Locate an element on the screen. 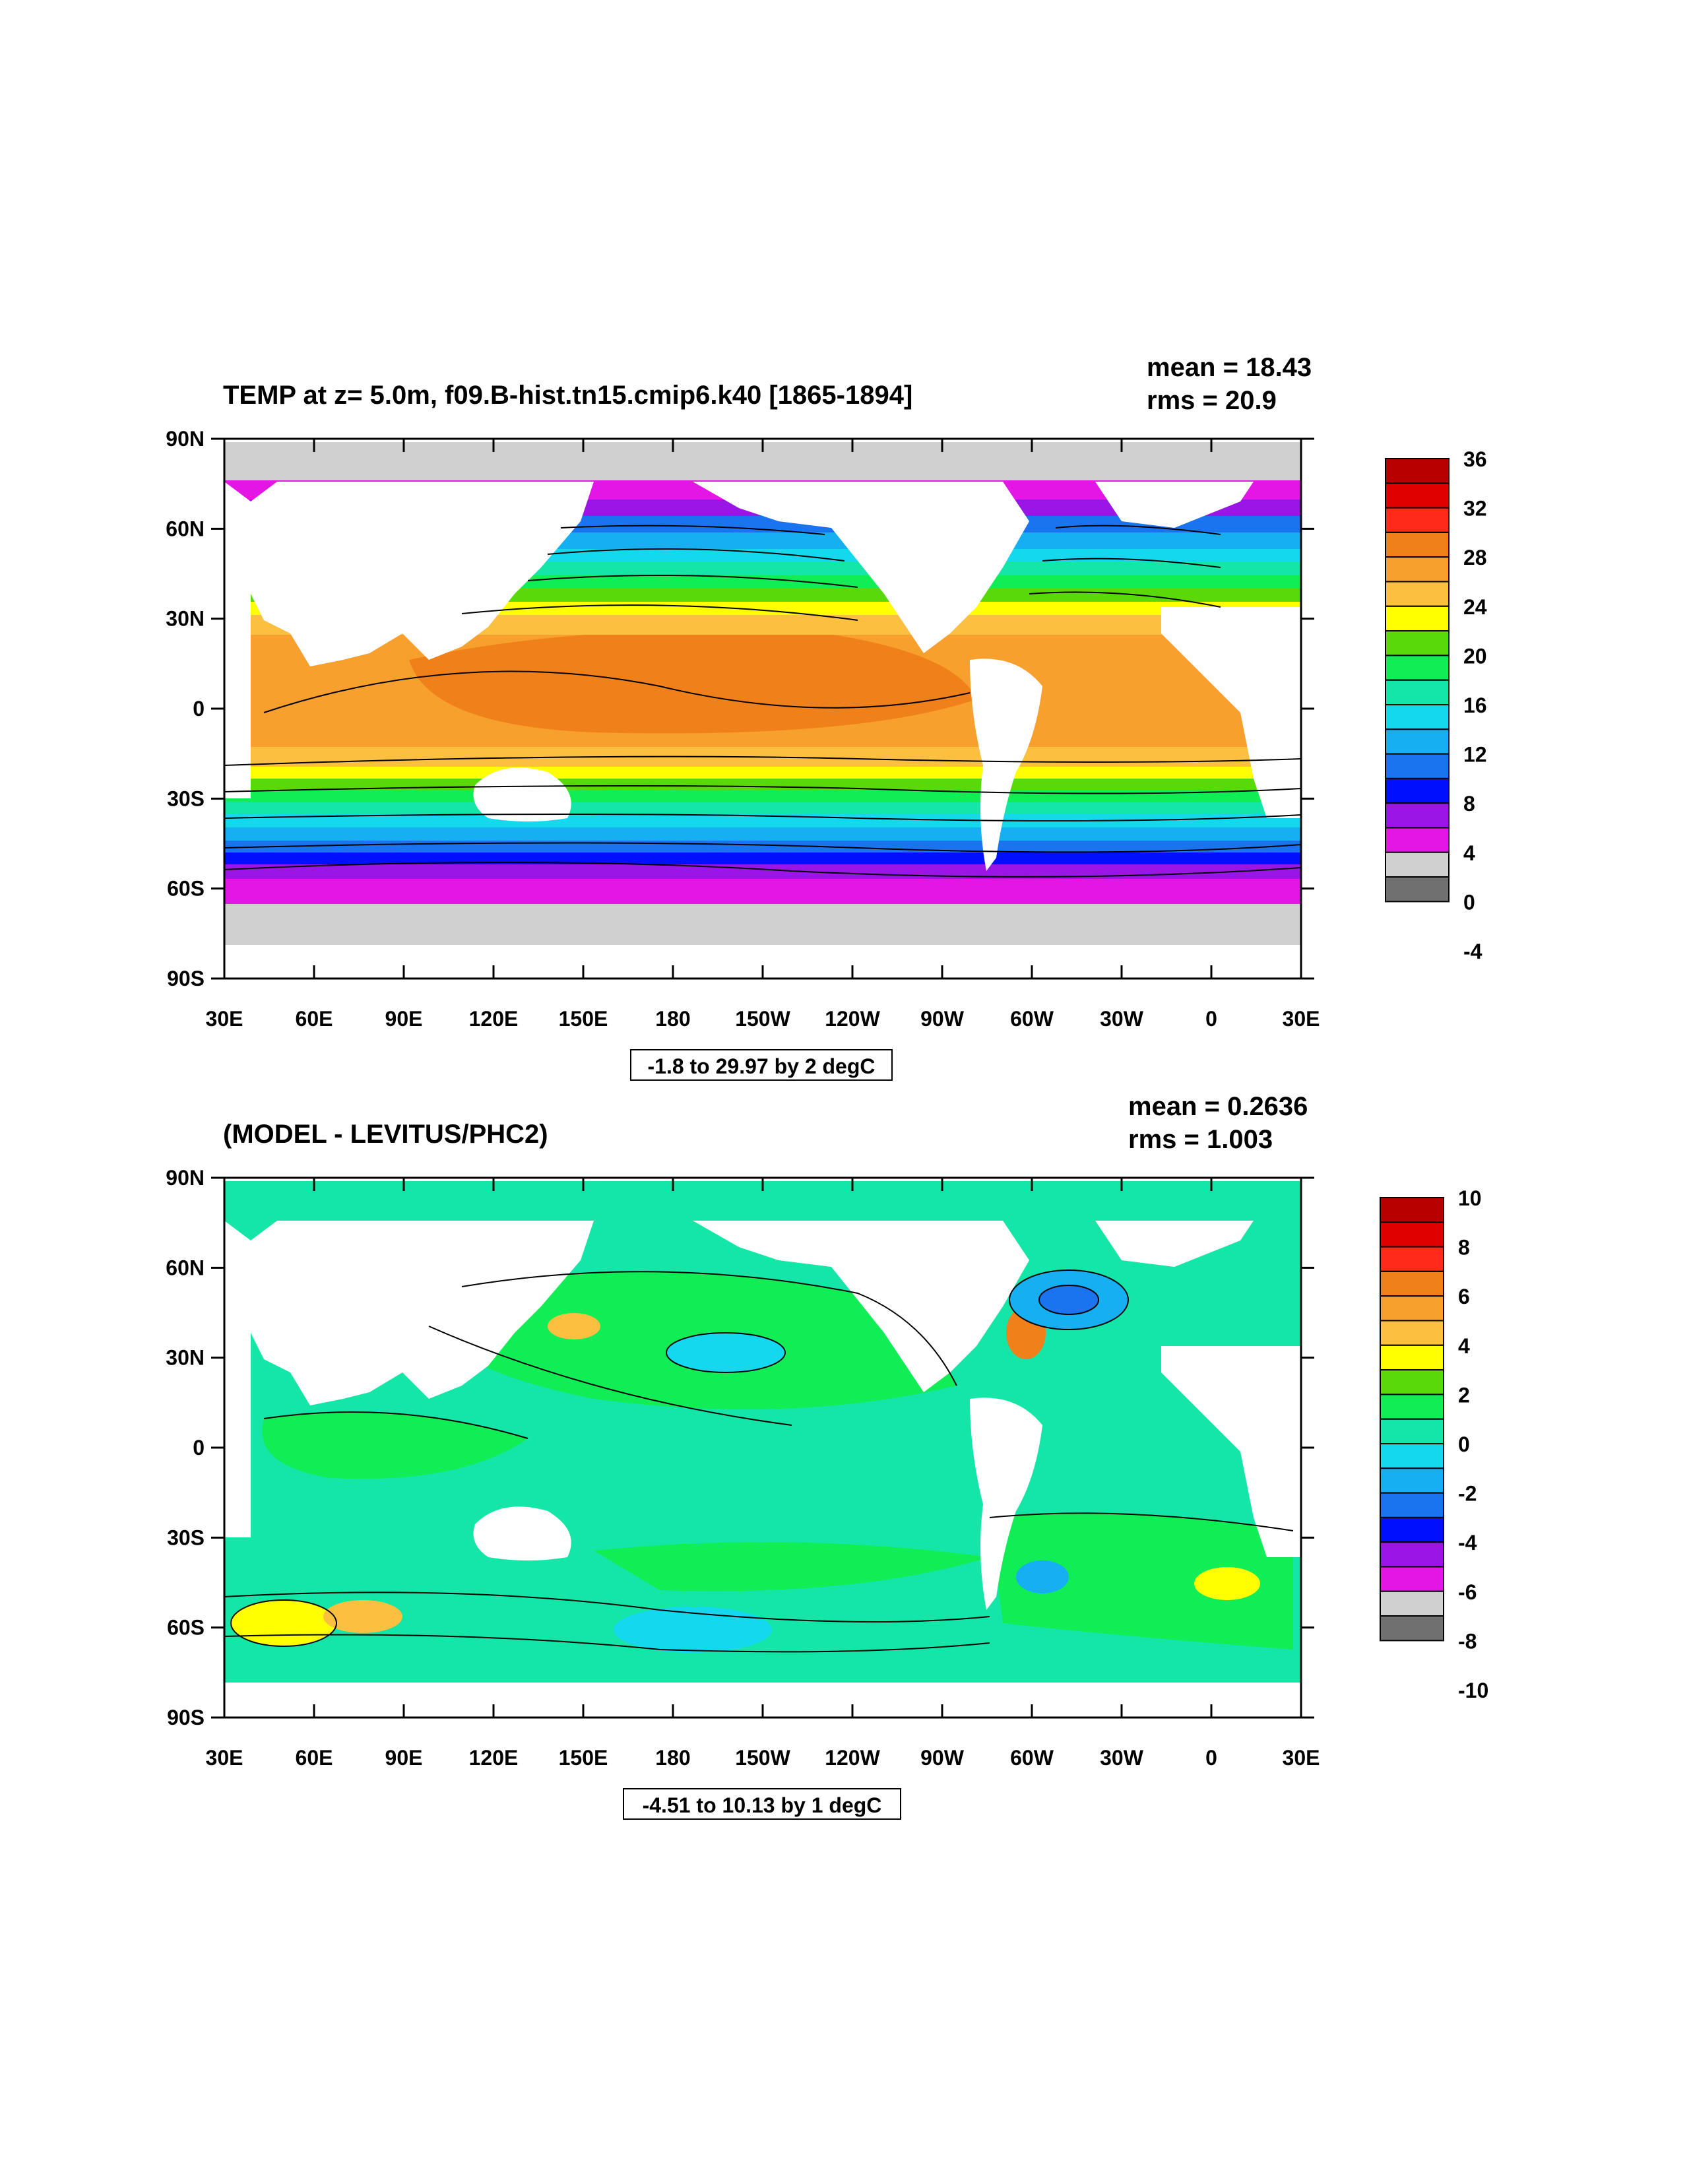 Image resolution: width=1689 pixels, height=2184 pixels. region-positive is located at coordinates (395, 1445).